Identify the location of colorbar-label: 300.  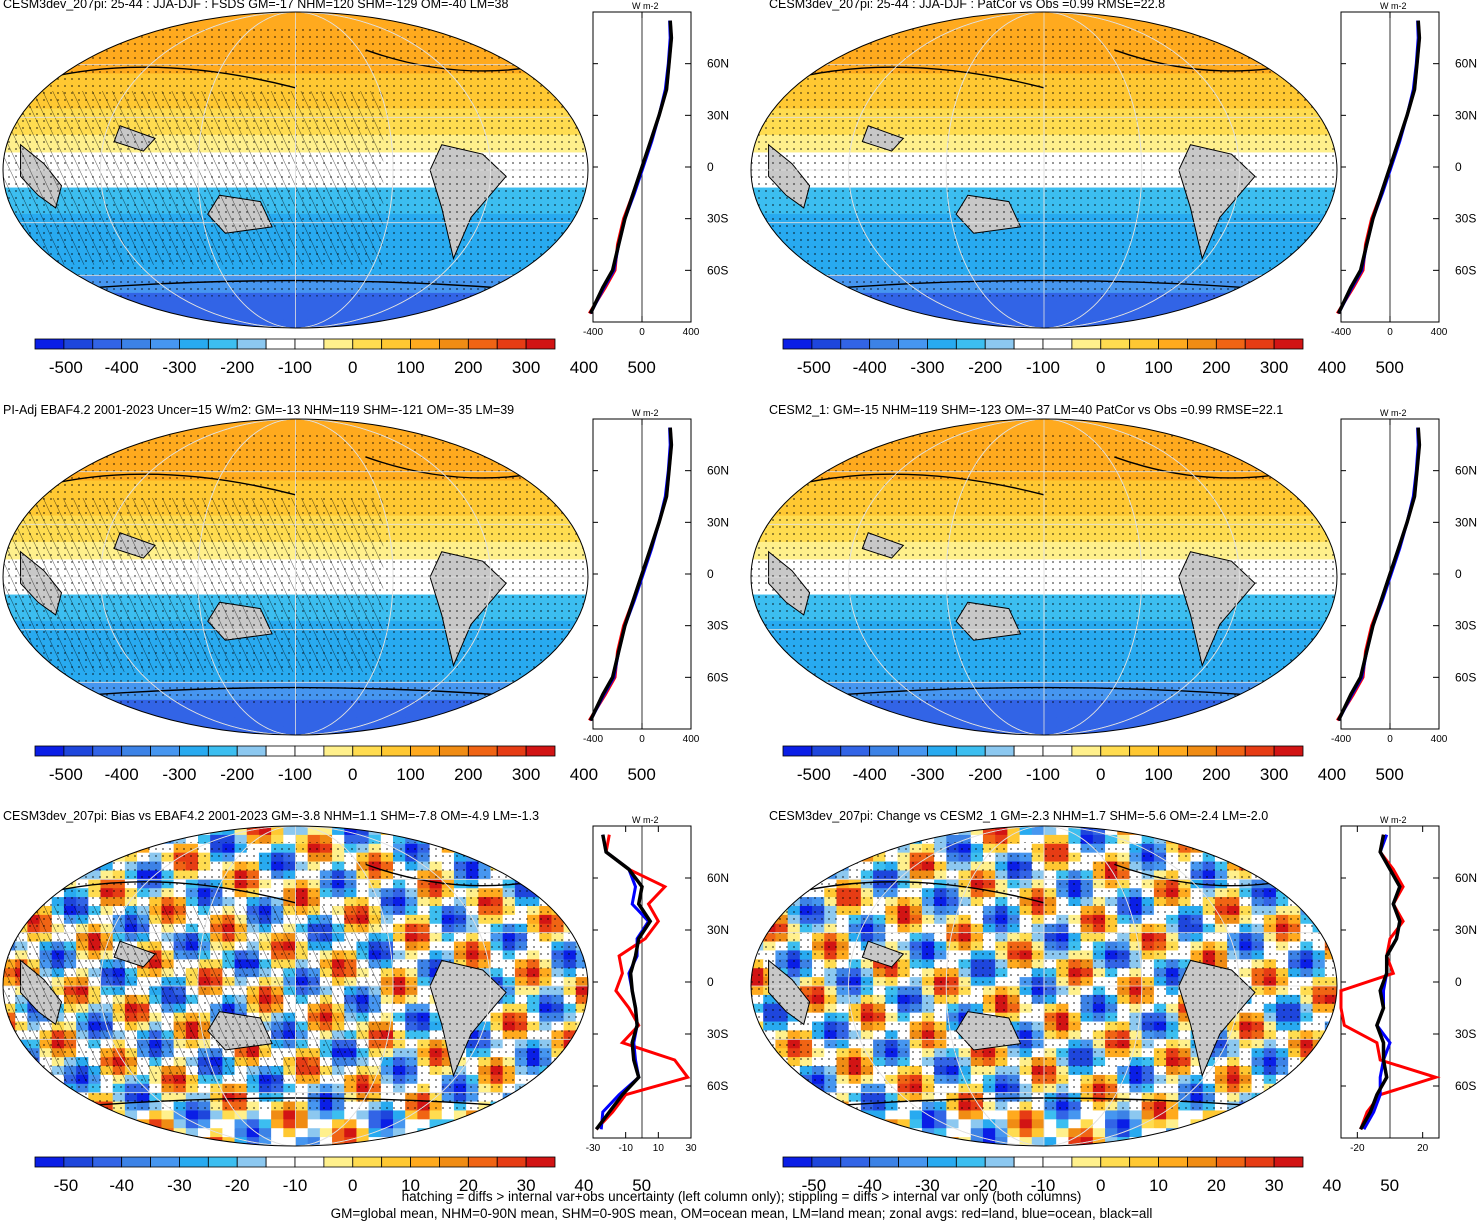
(1274, 774).